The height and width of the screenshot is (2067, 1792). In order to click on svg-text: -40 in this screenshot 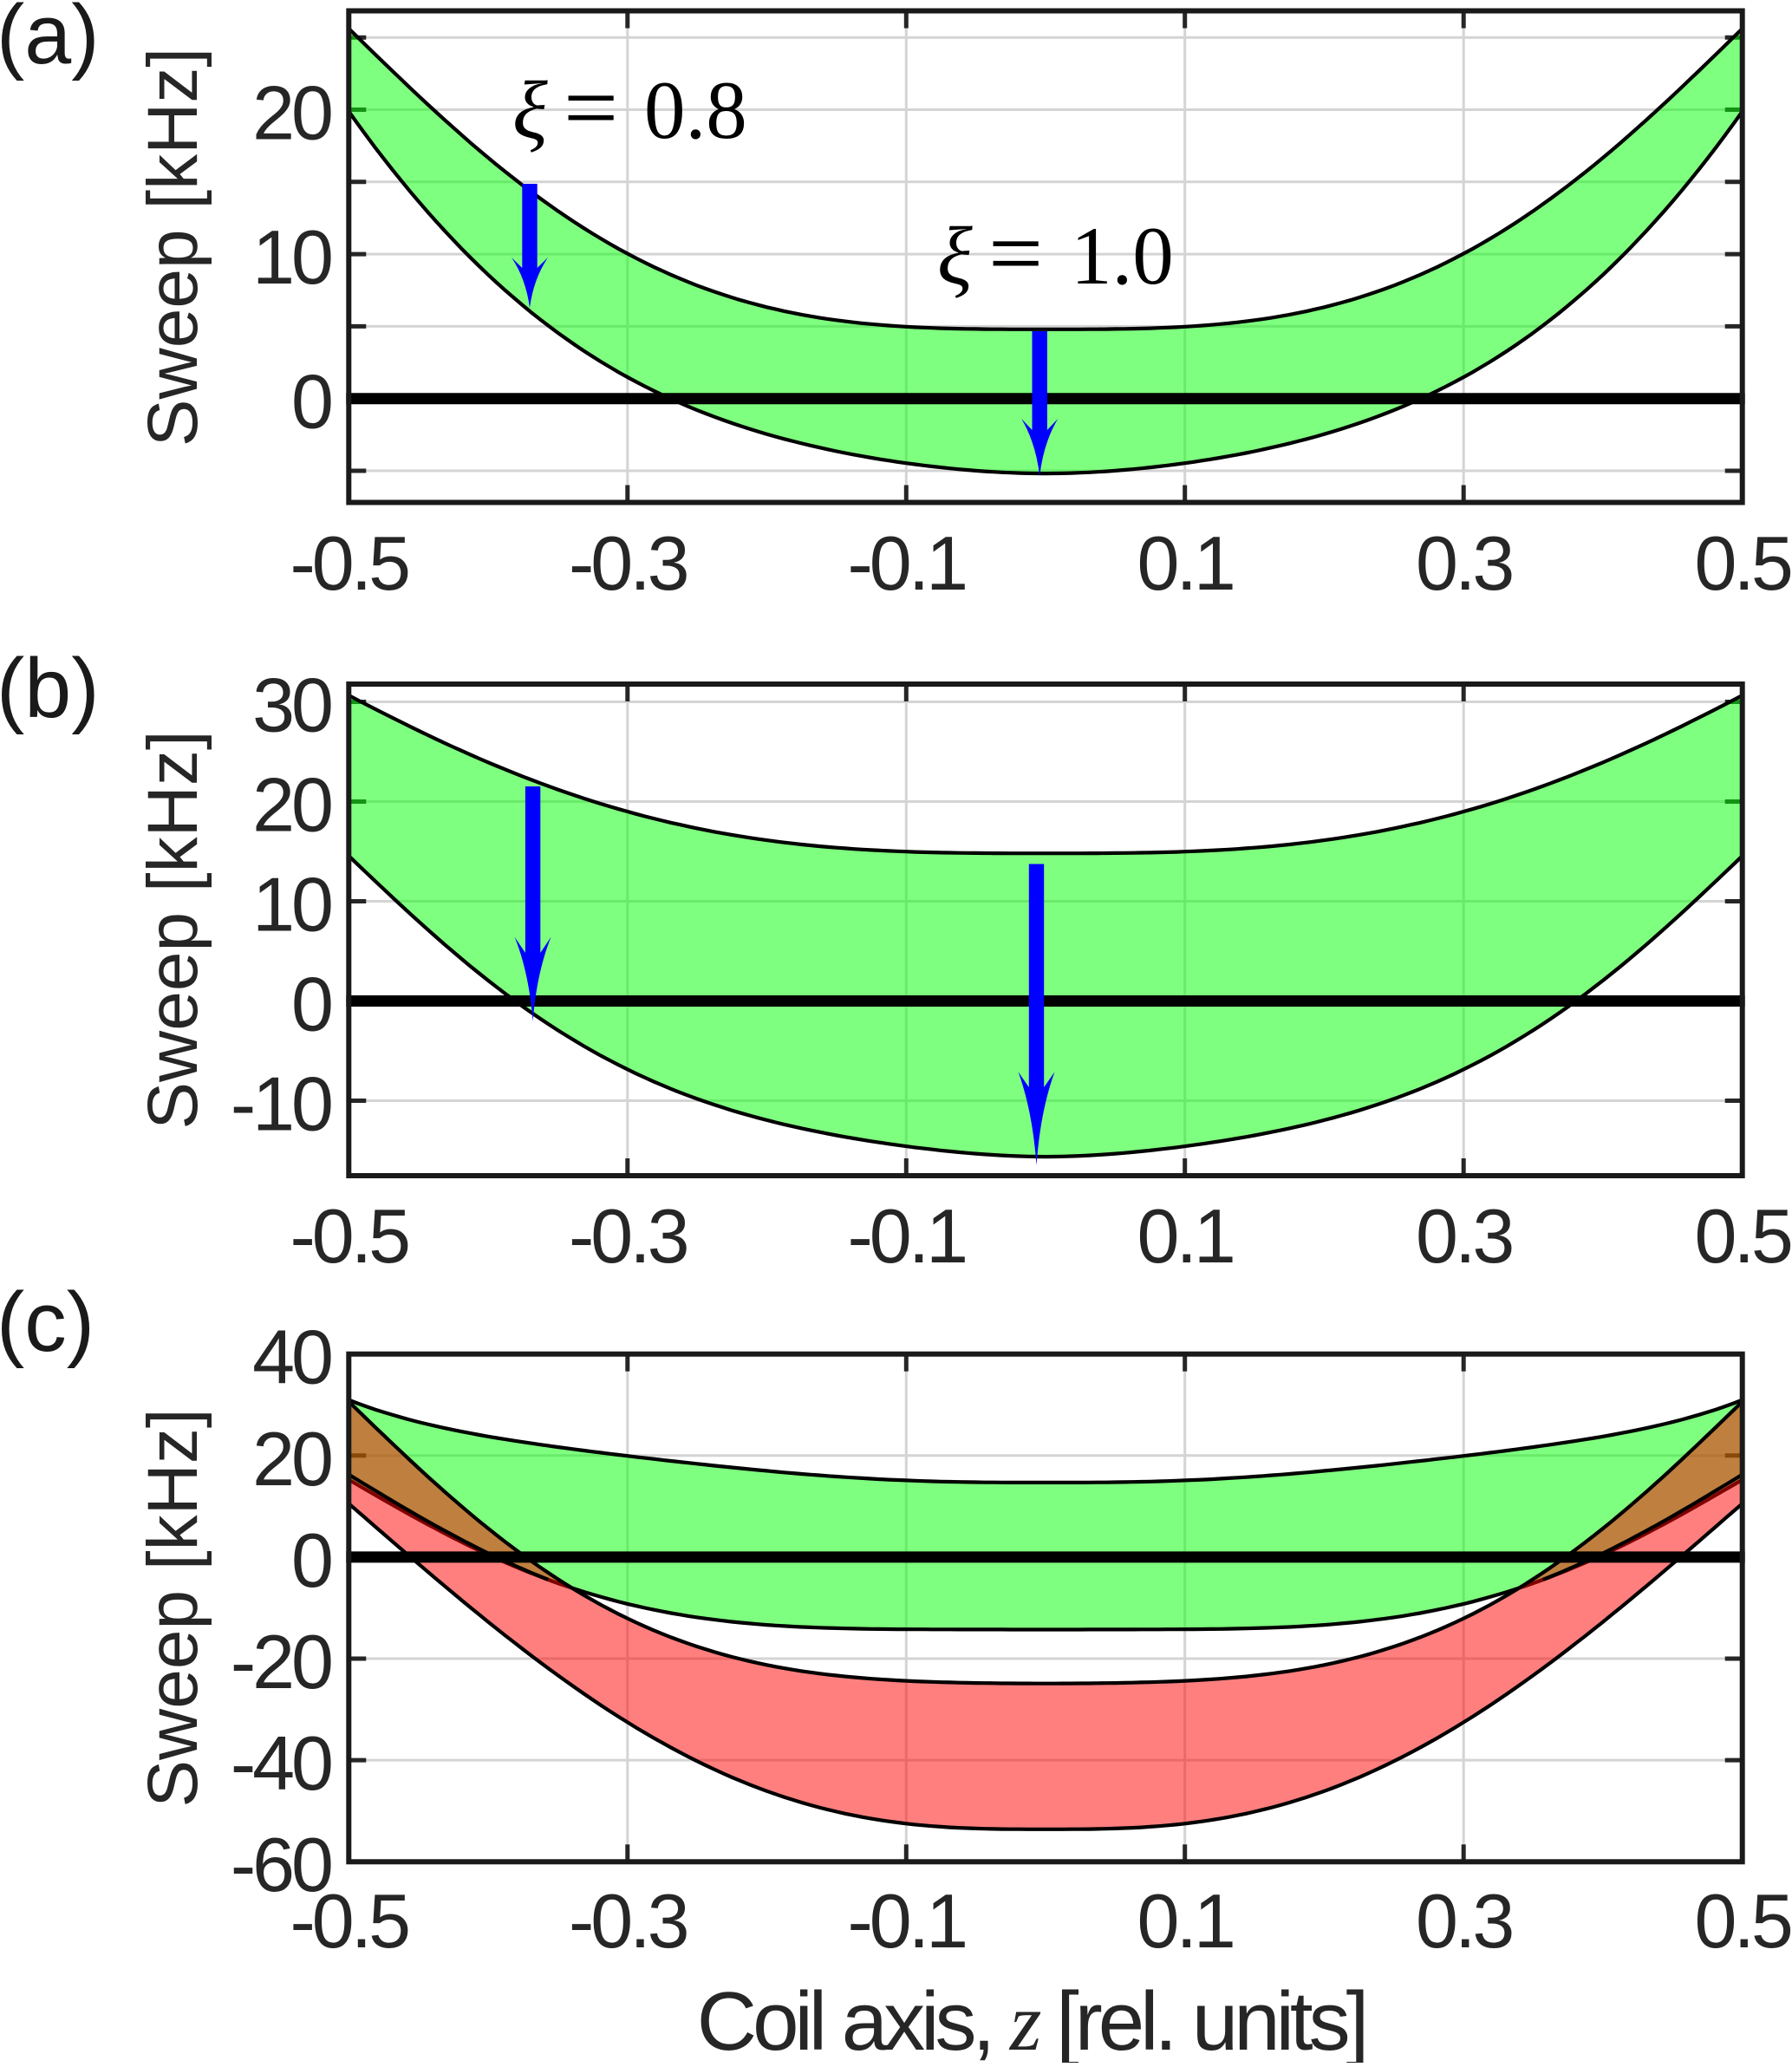, I will do `click(281, 1763)`.